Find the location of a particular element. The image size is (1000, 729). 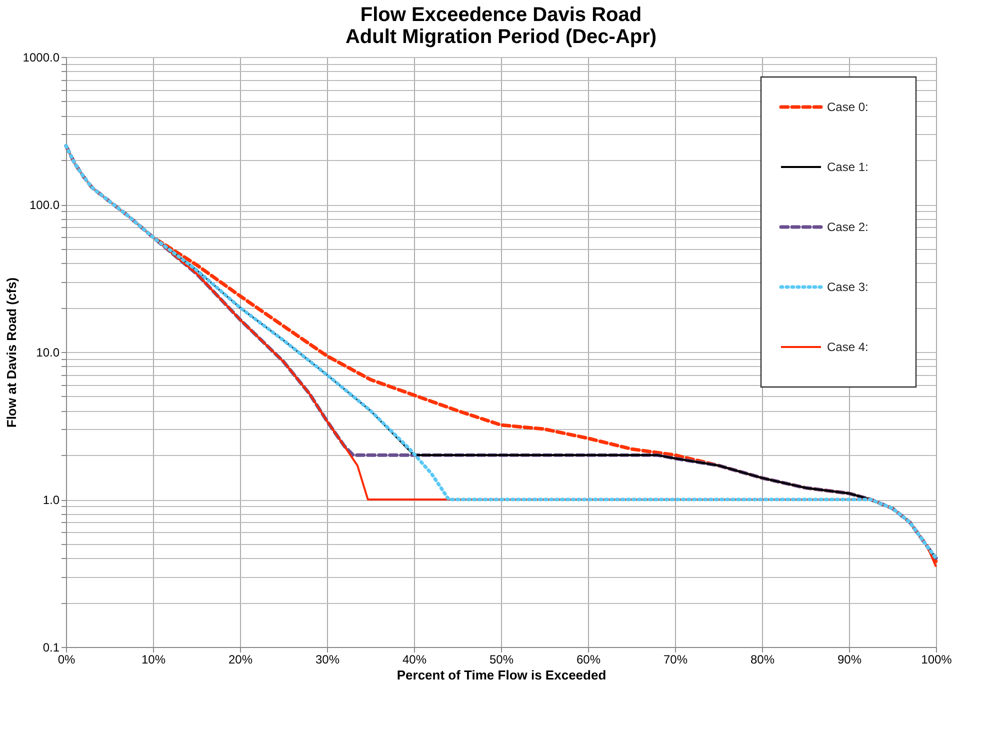

x-tick-label: 70% is located at coordinates (675, 659).